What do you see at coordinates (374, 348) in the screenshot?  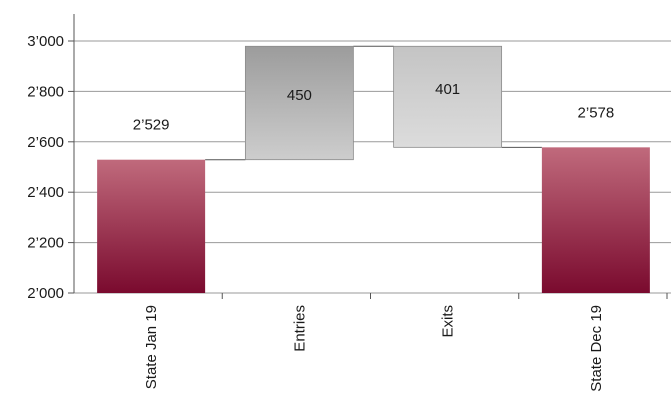 I see `x-tick-labels: State Jan 19 Entries Exits State Dec 19` at bounding box center [374, 348].